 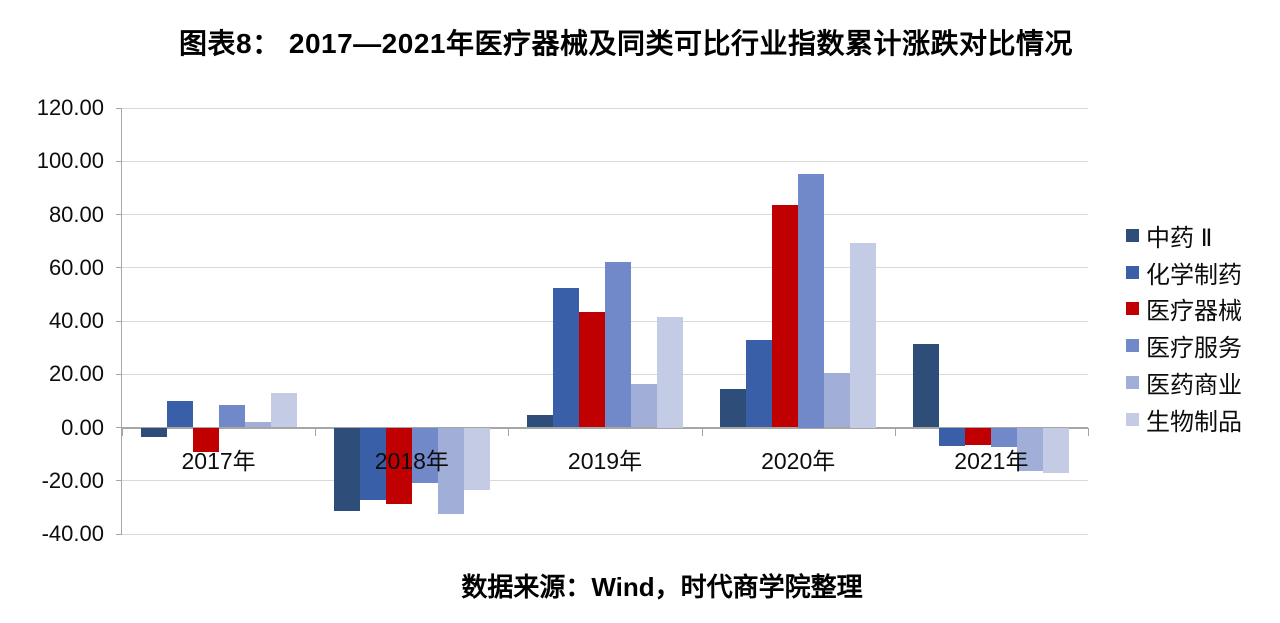 I want to click on y-axis-tick-label: 0.00, so click(x=82, y=427).